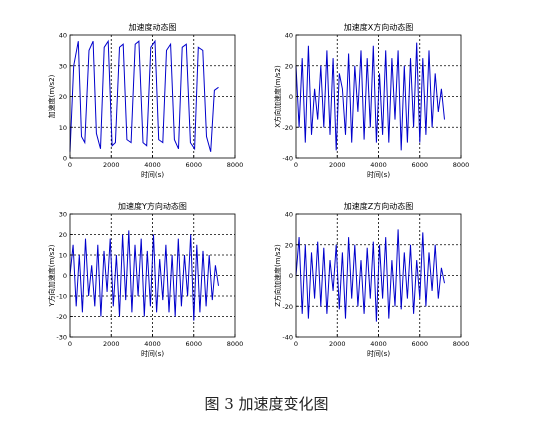 The height and width of the screenshot is (422, 533). What do you see at coordinates (277, 96) in the screenshot?
I see `y-axis-label: X方向加速度(m/s2)` at bounding box center [277, 96].